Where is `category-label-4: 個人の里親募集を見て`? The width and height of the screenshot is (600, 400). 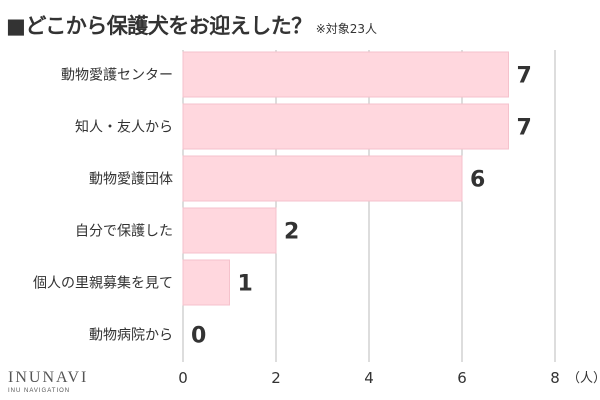 category-label-4: 個人の里親募集を見て is located at coordinates (103, 283).